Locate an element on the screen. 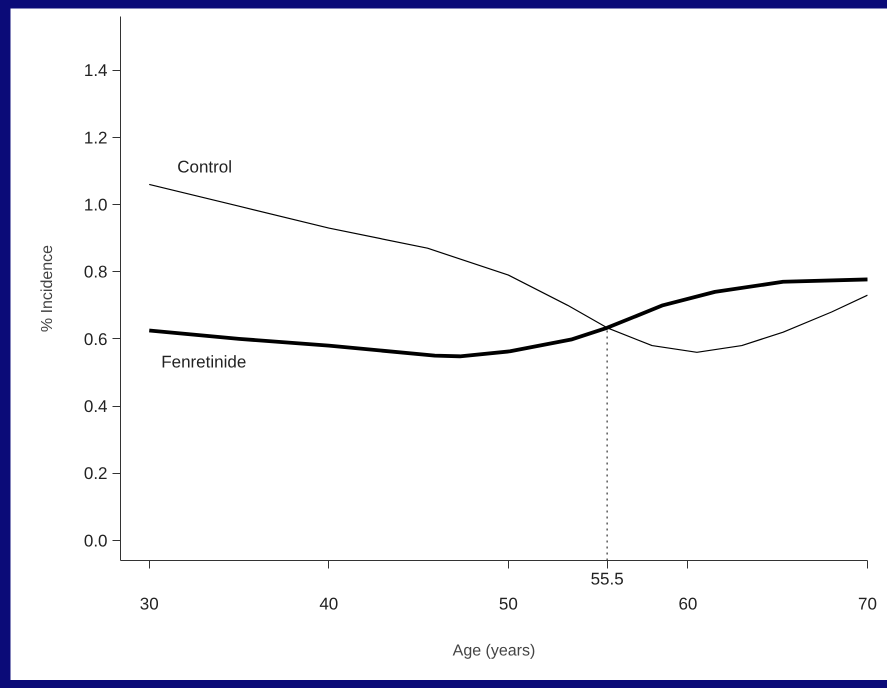 The height and width of the screenshot is (688, 887). series-label: Fenretinide is located at coordinates (203, 362).